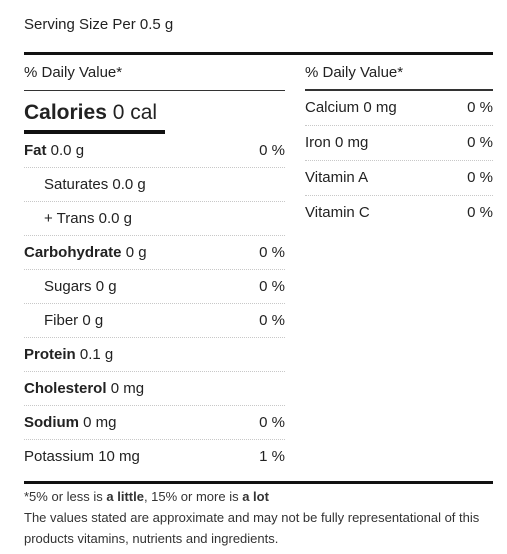  I want to click on vitamin-label: Iron, so click(318, 142).